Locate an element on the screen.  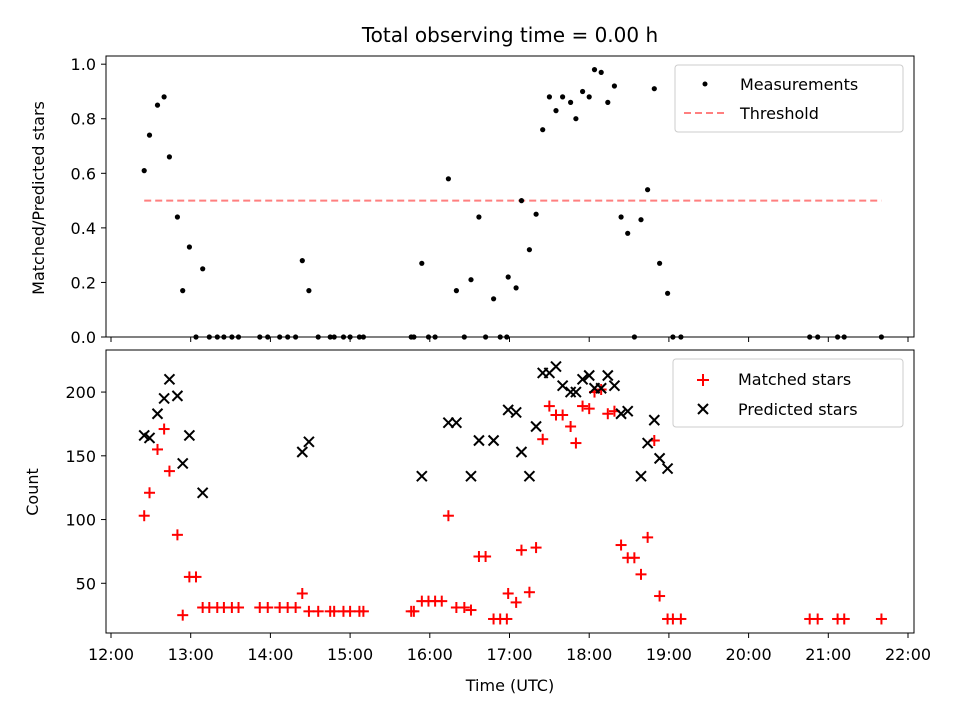
top-legend-box is located at coordinates (789, 98).